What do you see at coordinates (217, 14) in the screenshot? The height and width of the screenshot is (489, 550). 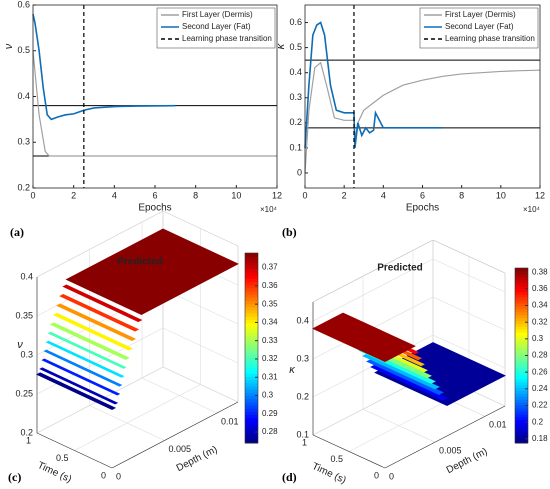 I see `legend-label: First Layer (Dermis)` at bounding box center [217, 14].